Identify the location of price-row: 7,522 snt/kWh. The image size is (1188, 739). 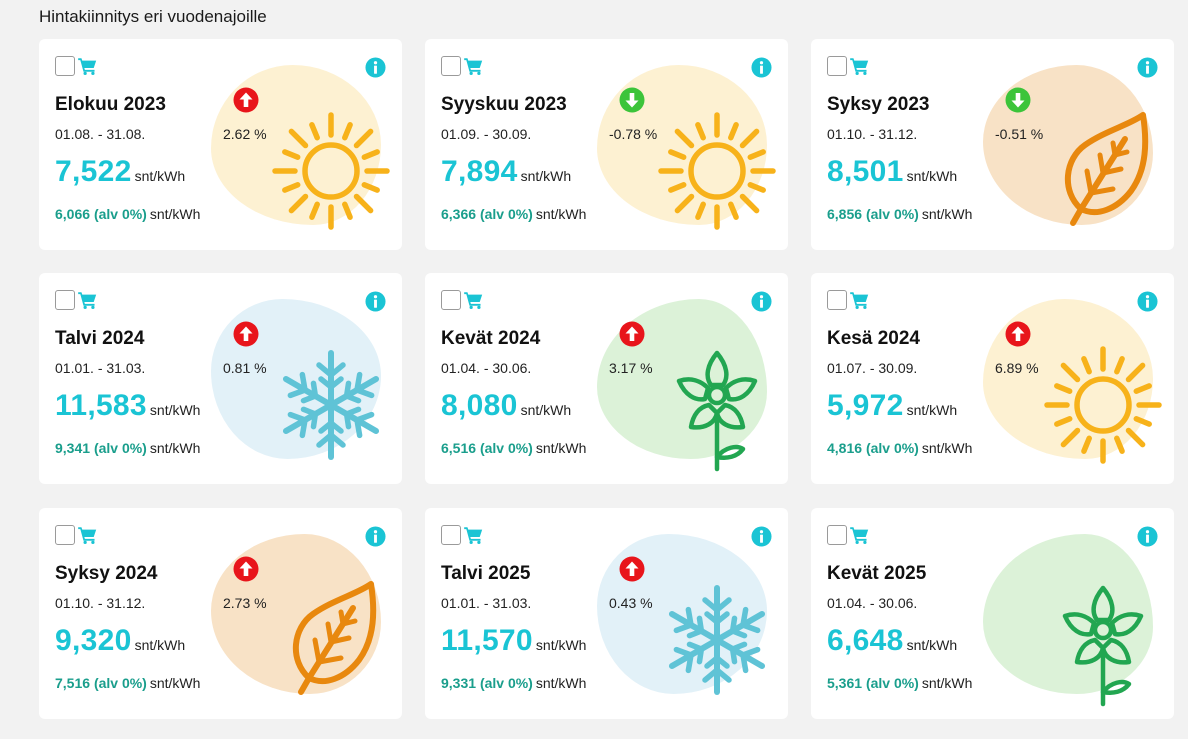
(120, 172).